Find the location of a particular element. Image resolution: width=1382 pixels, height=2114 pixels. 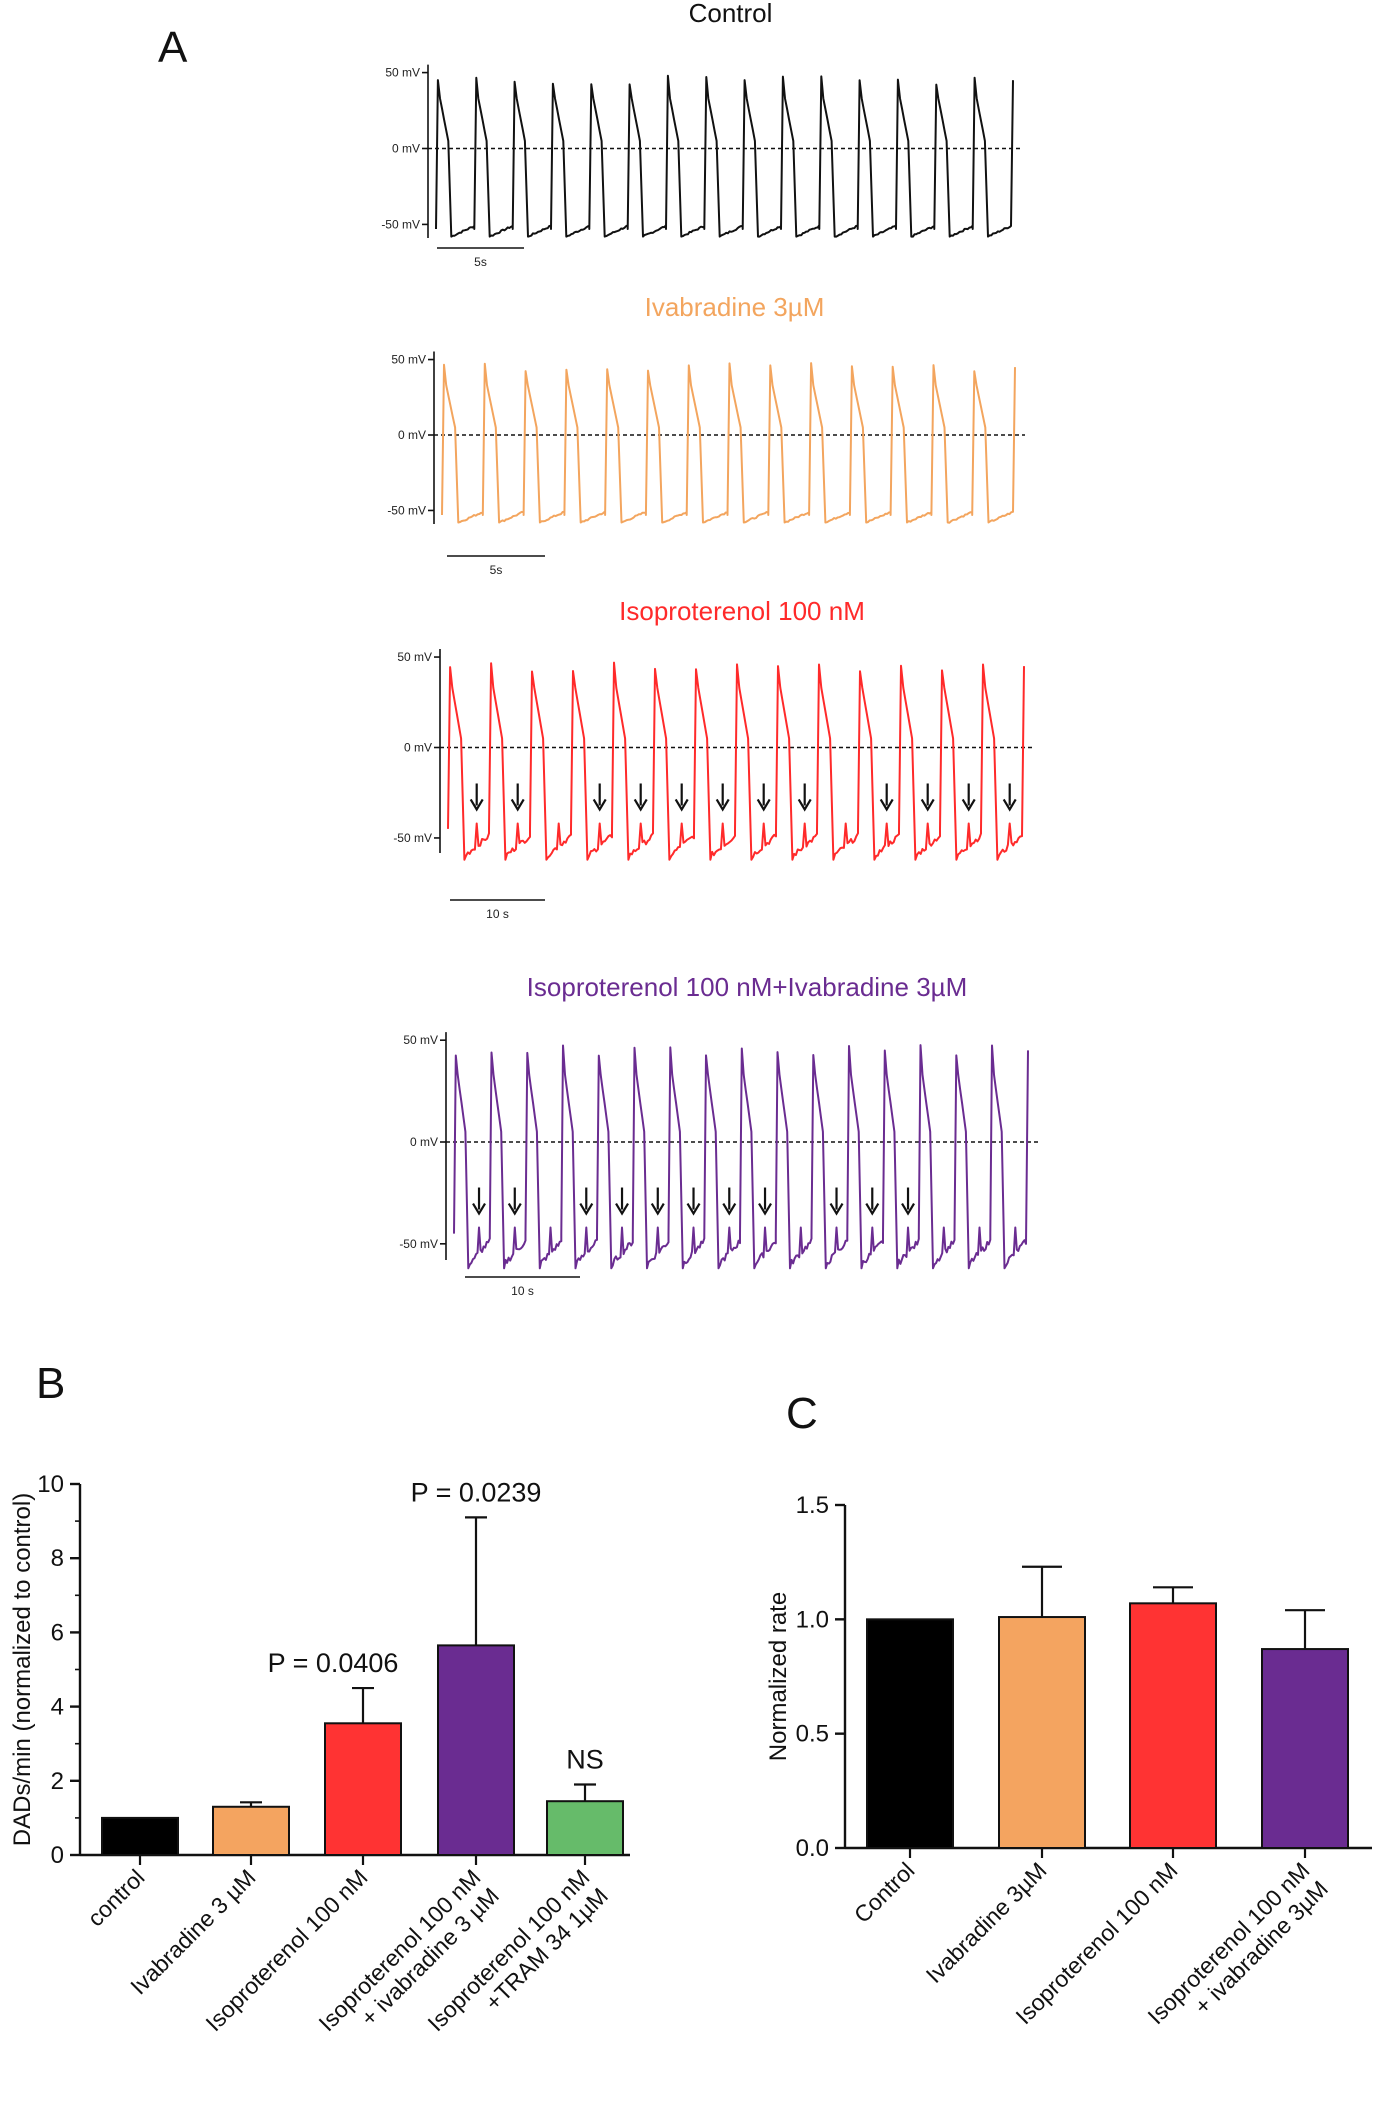

trace-panel-isoproterenol: Isoproterenol 100 nM 50 mV 0 mV -50 mV 10 s is located at coordinates (713, 758).